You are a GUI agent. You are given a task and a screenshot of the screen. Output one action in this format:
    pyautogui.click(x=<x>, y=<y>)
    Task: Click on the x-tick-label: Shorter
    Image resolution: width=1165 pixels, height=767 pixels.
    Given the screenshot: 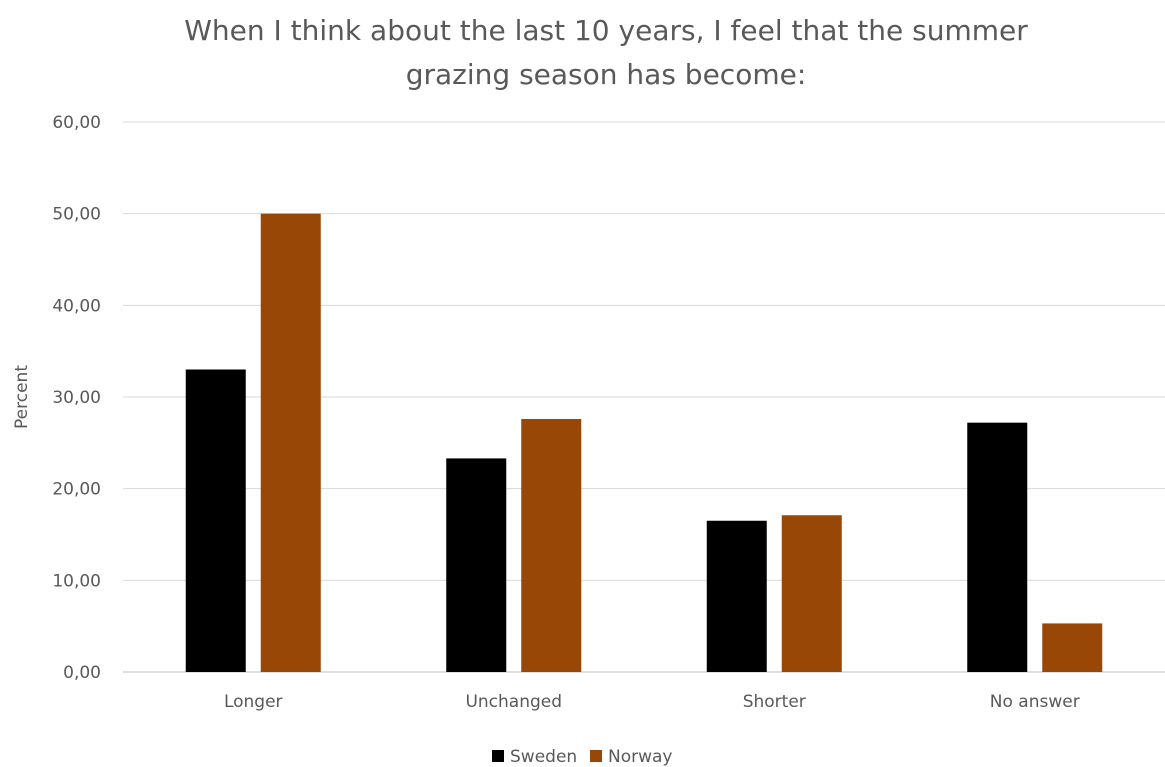 What is the action you would take?
    pyautogui.click(x=774, y=702)
    